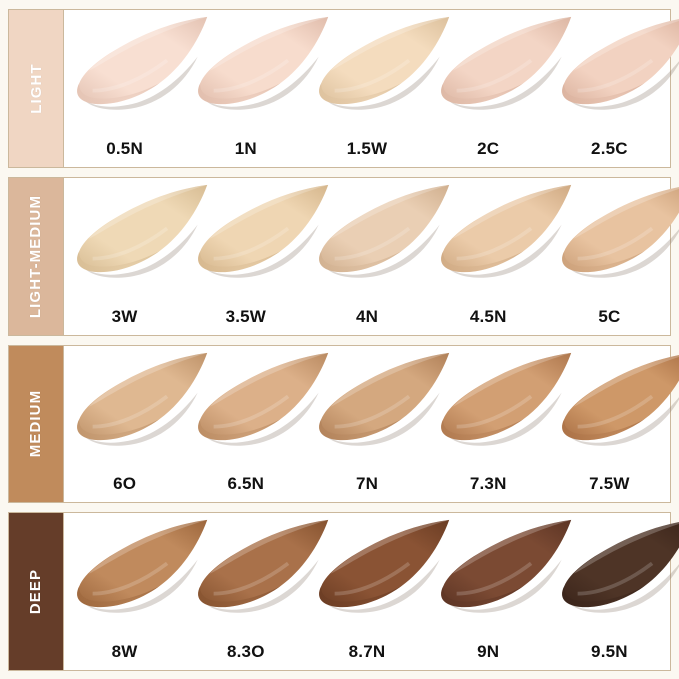 This screenshot has height=679, width=679. Describe the element at coordinates (609, 316) in the screenshot. I see `shade-name-label: 5C` at that location.